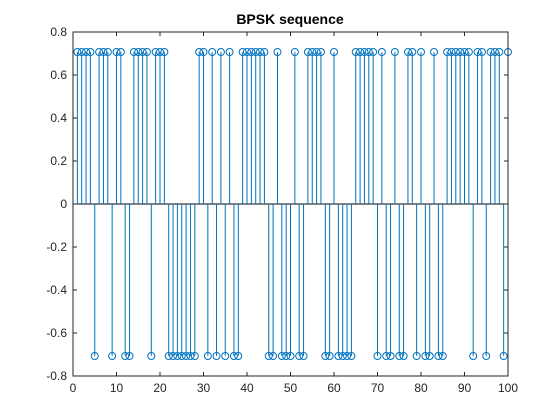 The height and width of the screenshot is (420, 560). I want to click on x-tick-label: 40, so click(247, 388).